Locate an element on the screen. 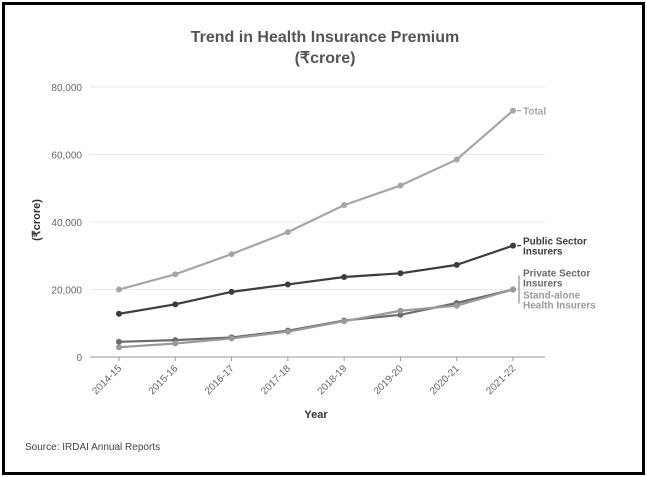 Image resolution: width=647 pixels, height=477 pixels. series-line-private-sector-insurers is located at coordinates (316, 315).